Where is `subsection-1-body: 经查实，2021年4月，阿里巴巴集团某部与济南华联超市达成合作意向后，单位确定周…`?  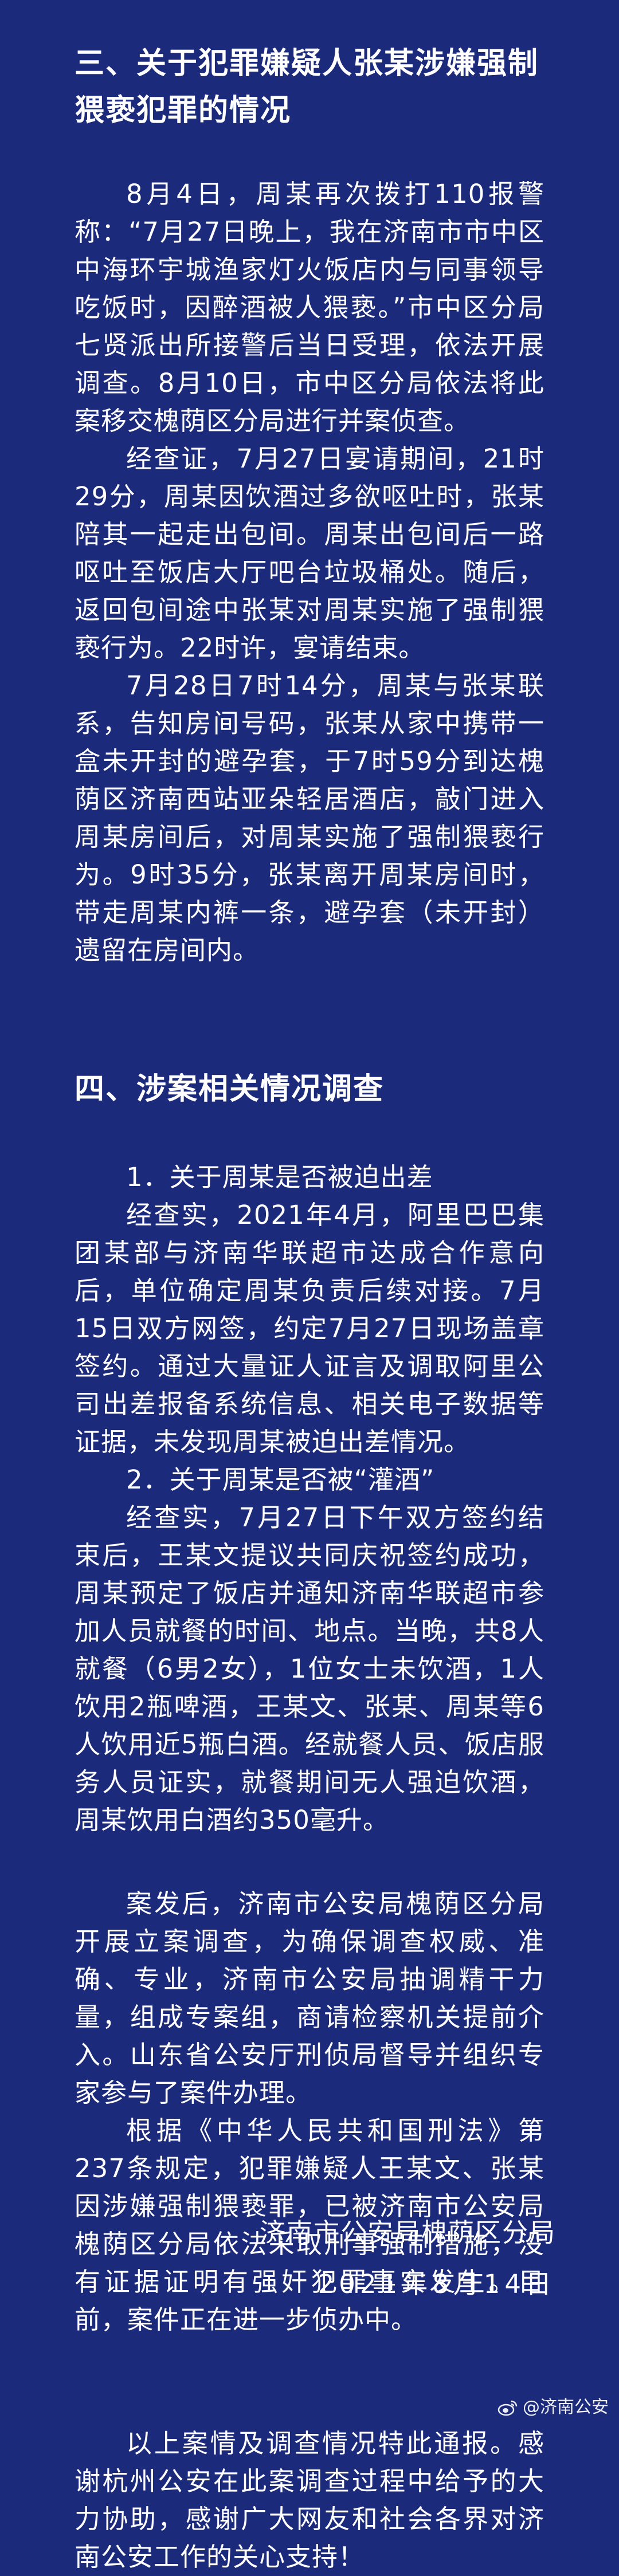 subsection-1-body: 经查实，2021年4月，阿里巴巴集团某部与济南华联超市达成合作意向后，单位确定周… is located at coordinates (309, 1329).